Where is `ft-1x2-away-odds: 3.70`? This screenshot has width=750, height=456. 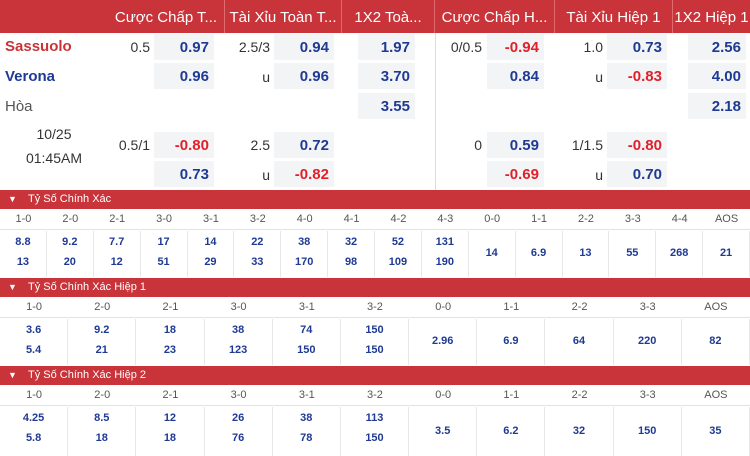
ft-1x2-away-odds: 3.70 is located at coordinates (386, 76).